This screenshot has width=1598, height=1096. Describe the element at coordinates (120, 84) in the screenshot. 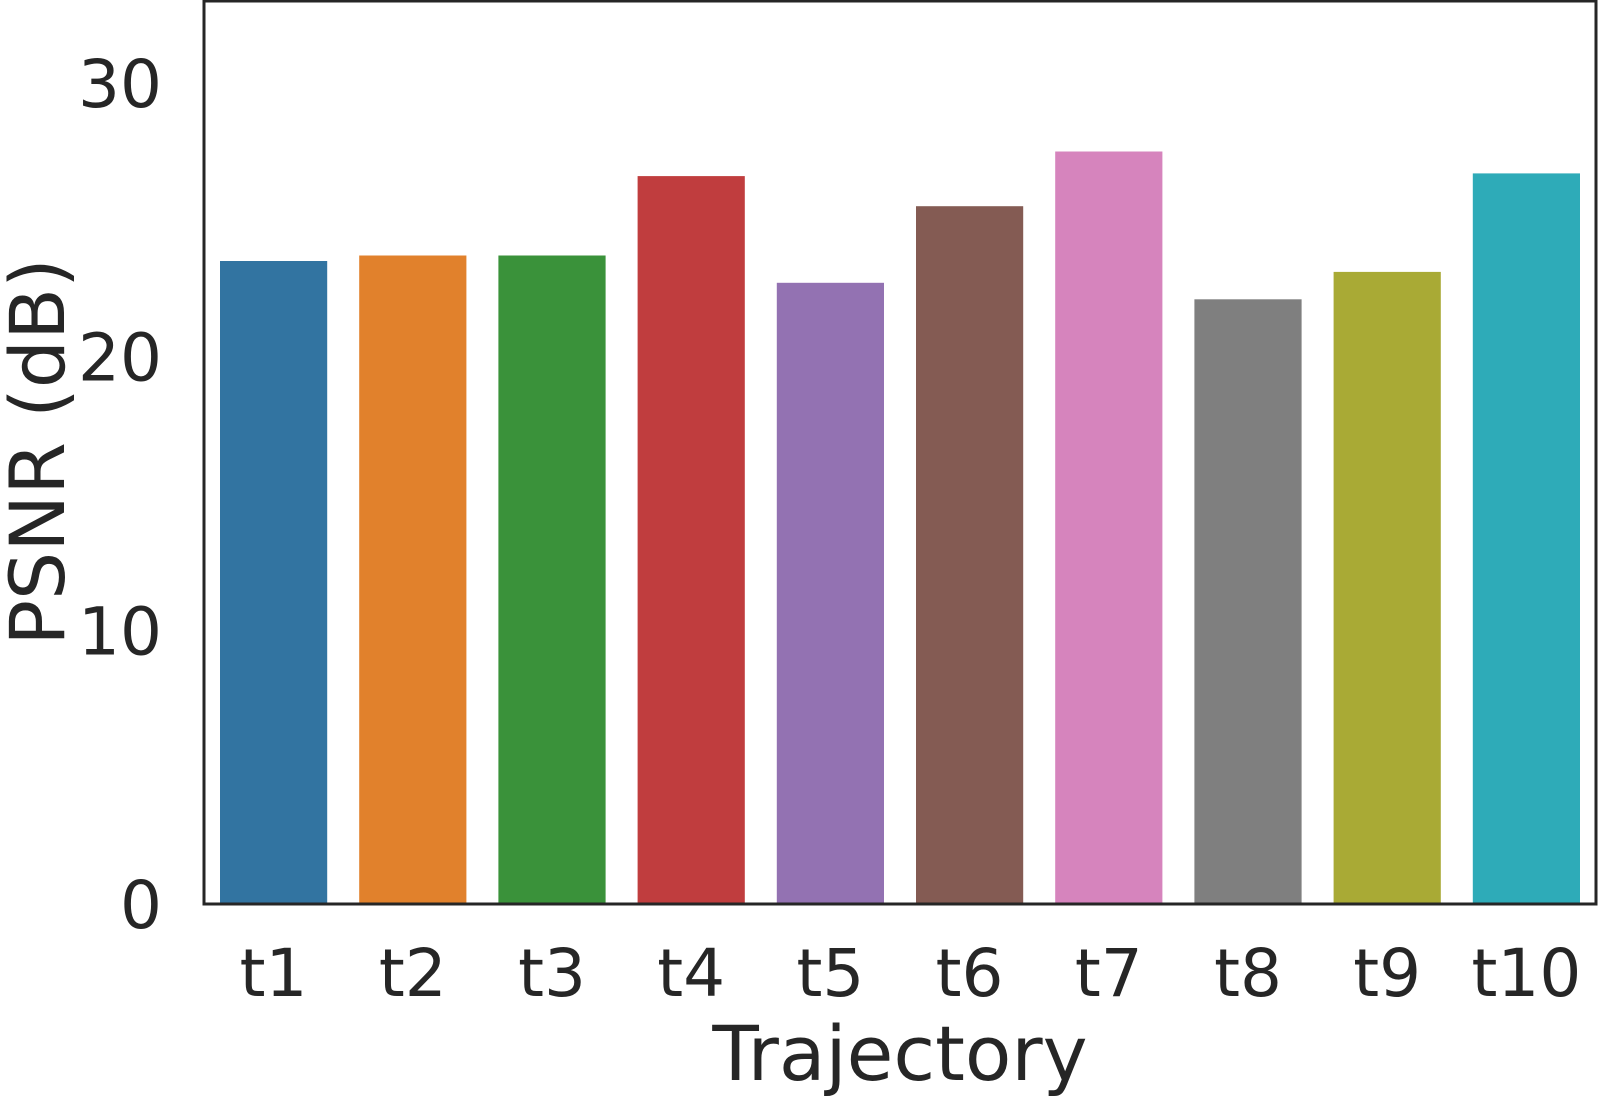

I see `y-tick-label-30: 30` at that location.